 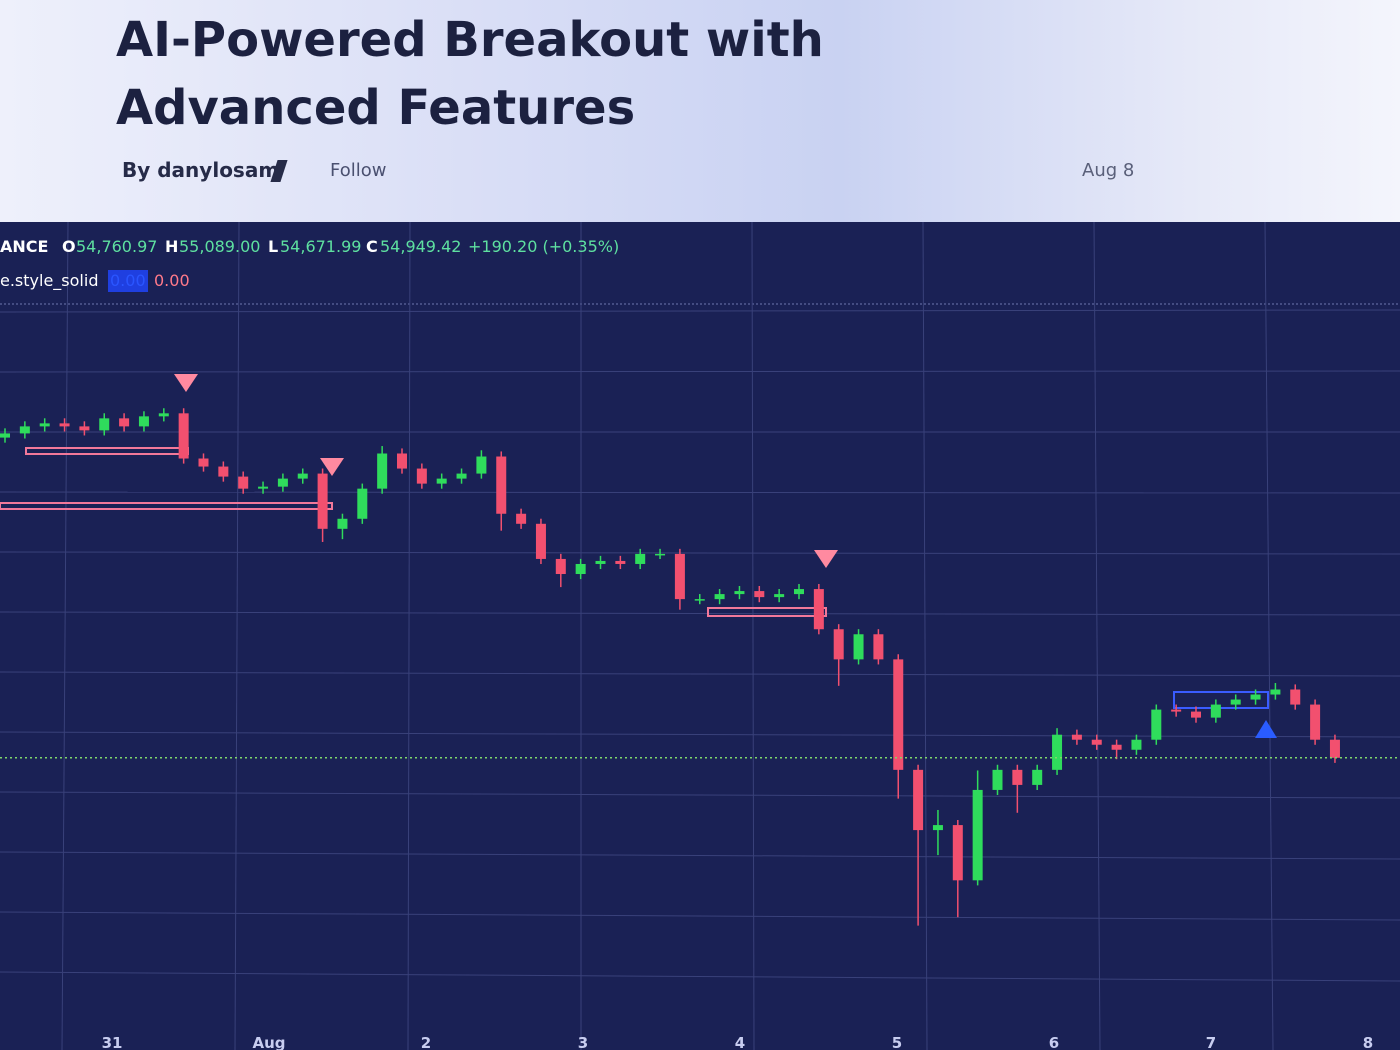 What do you see at coordinates (24, 246) in the screenshot?
I see `symbol: ANCE` at bounding box center [24, 246].